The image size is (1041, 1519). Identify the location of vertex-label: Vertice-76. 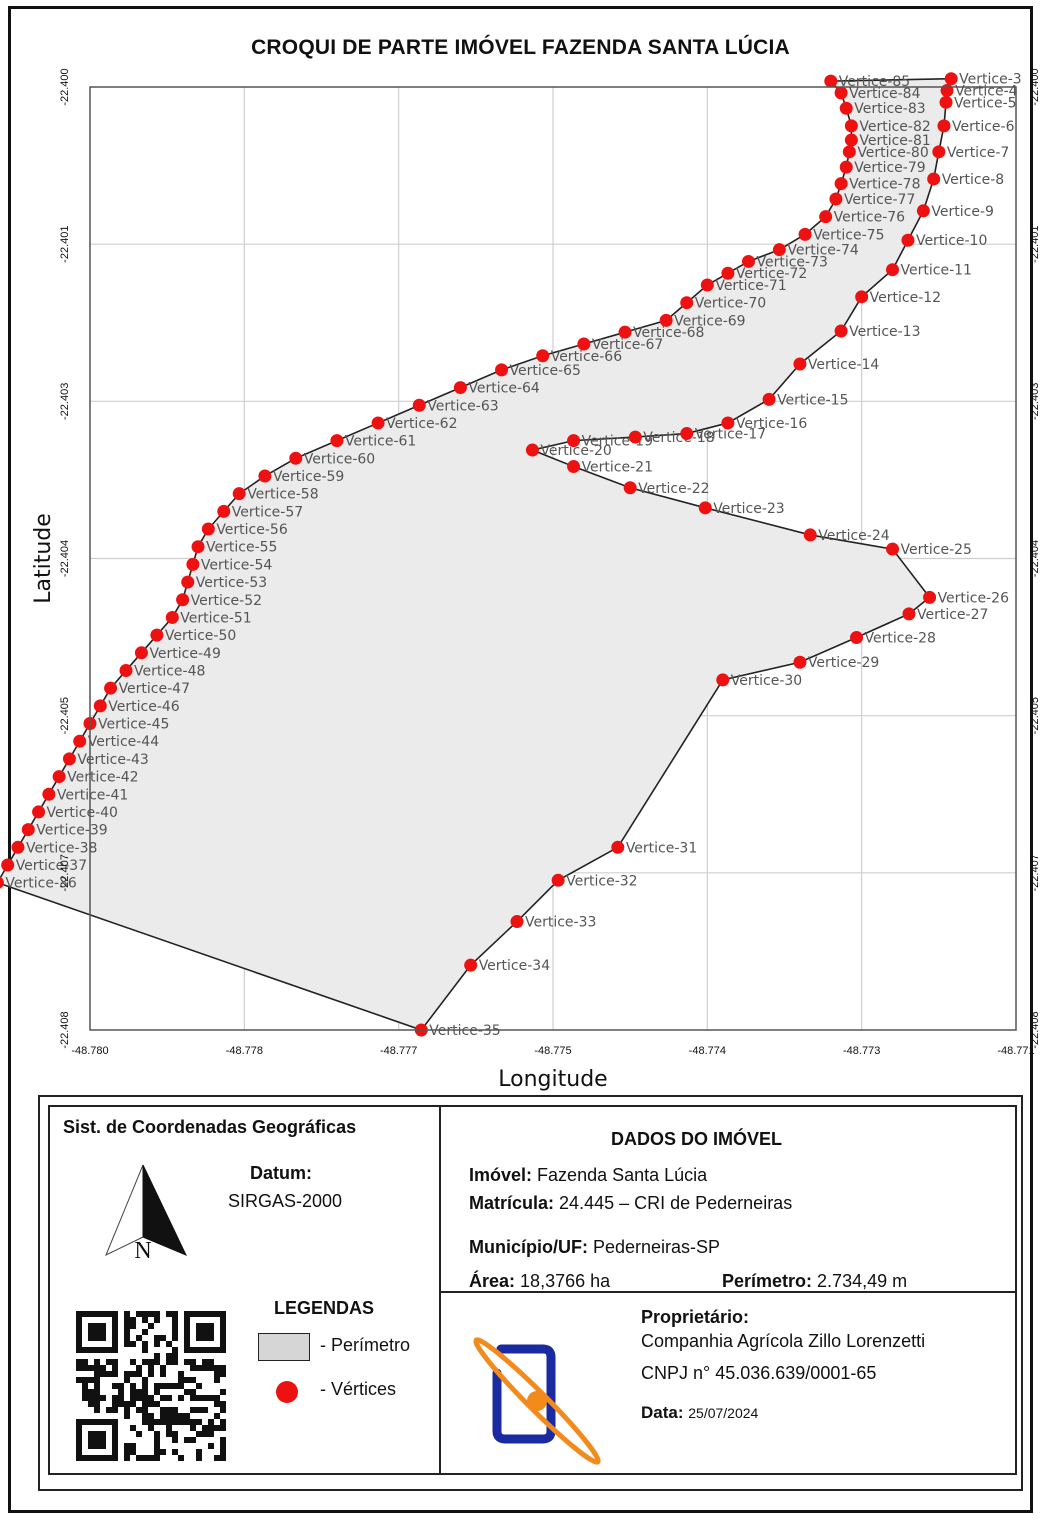
(870, 218).